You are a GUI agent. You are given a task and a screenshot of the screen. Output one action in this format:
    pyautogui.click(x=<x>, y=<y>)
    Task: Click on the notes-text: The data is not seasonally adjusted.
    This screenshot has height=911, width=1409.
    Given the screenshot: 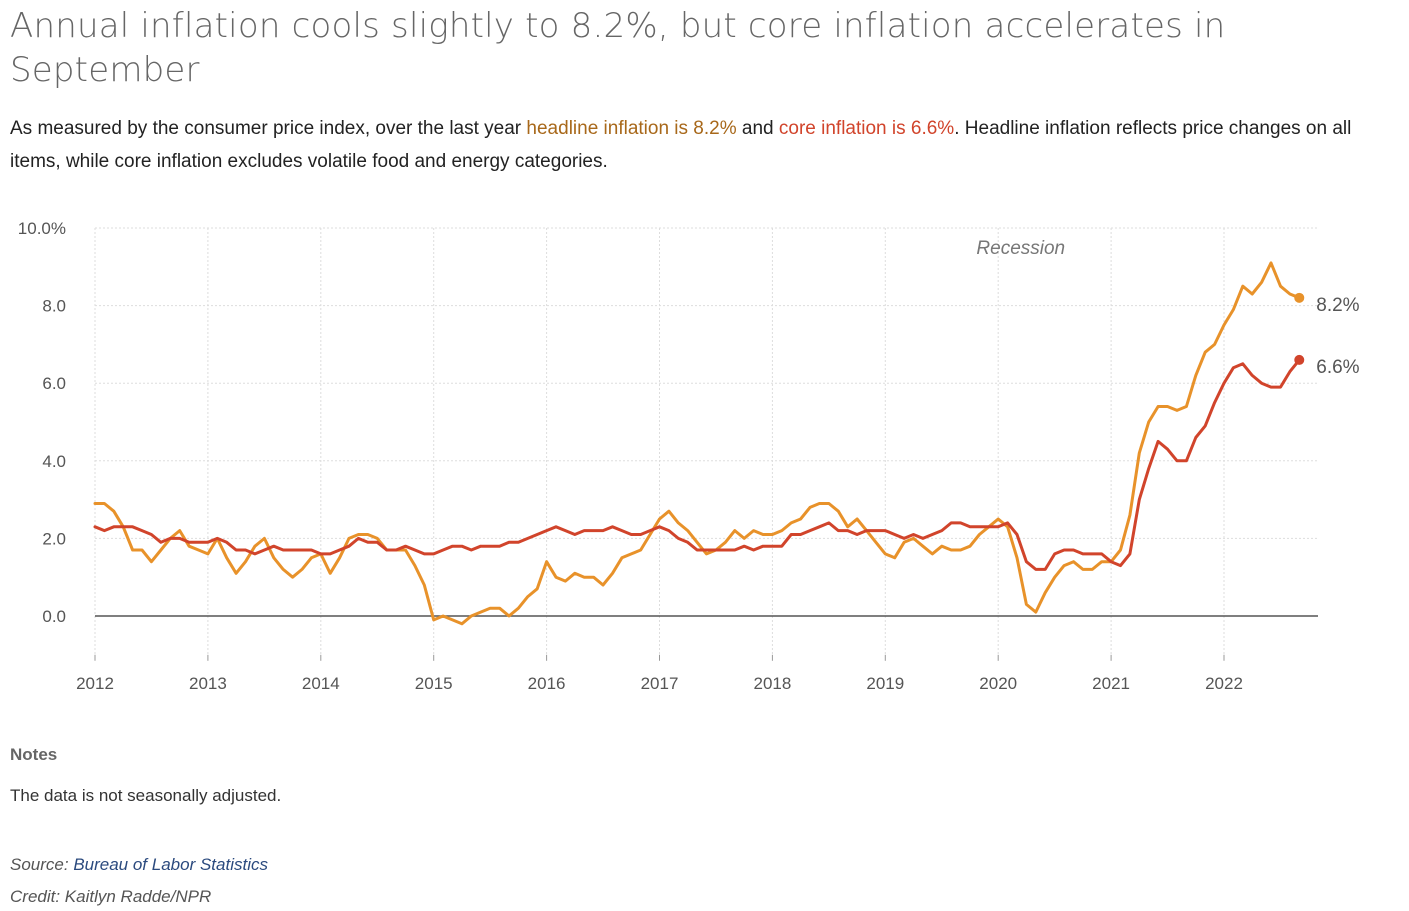 What is the action you would take?
    pyautogui.click(x=146, y=795)
    